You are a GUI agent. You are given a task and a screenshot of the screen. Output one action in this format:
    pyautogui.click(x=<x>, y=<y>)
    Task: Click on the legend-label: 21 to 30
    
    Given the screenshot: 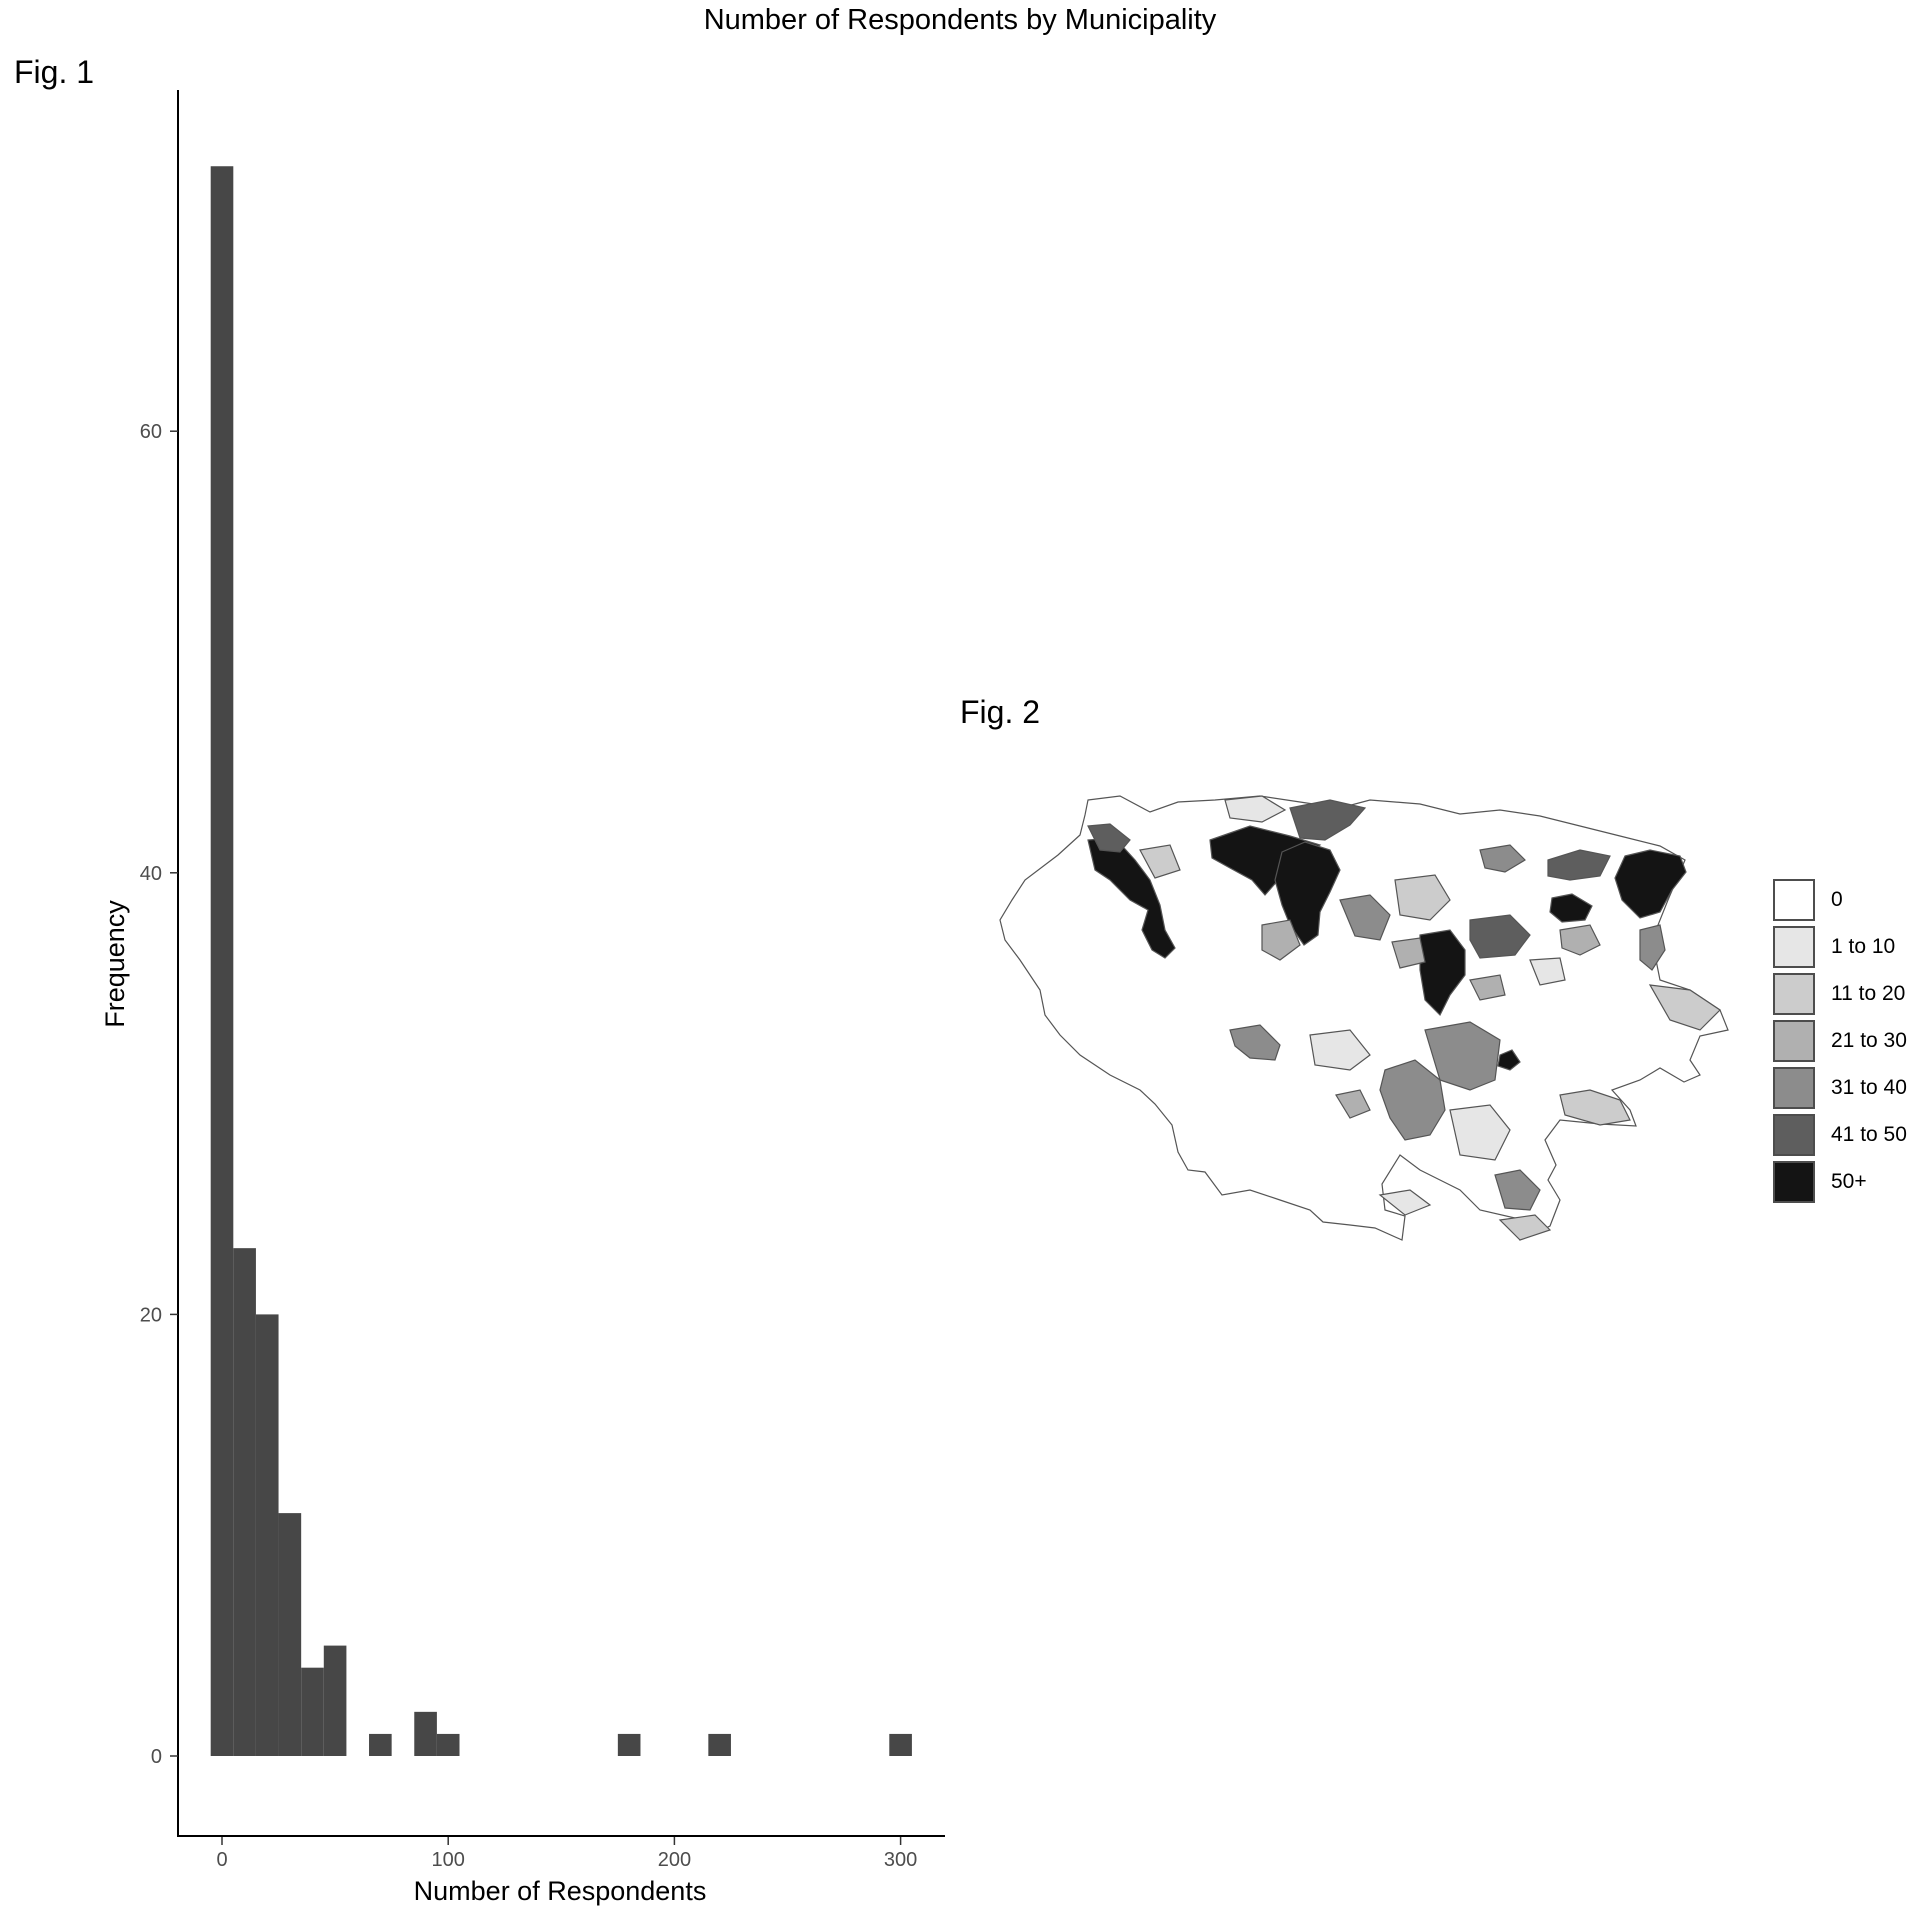 What is the action you would take?
    pyautogui.click(x=1869, y=1040)
    